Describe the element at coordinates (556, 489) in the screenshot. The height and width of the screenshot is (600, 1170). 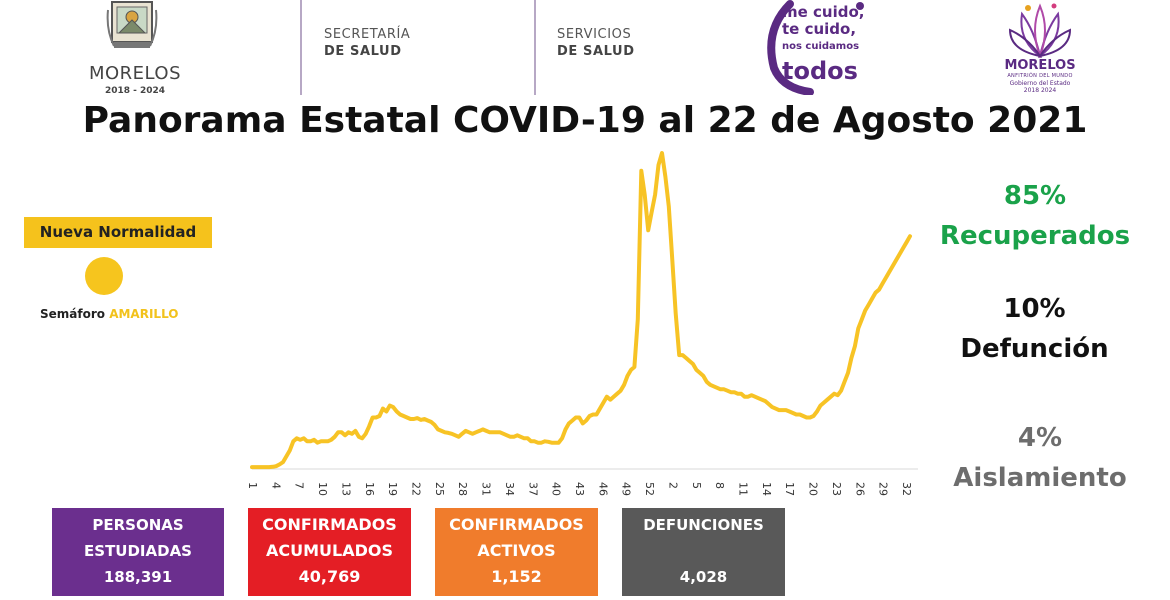
I see `x-tick-label: 40` at that location.